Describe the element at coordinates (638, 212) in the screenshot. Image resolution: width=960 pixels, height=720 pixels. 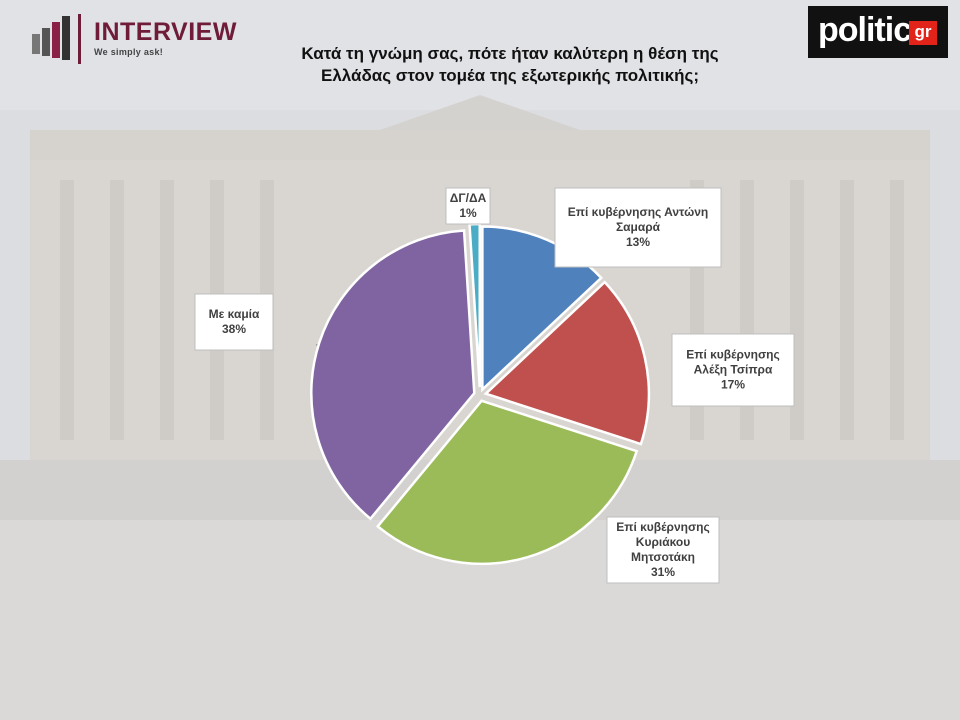
I see `slice-category-label-0: Επί κυβέρνησης Αντώνη` at that location.